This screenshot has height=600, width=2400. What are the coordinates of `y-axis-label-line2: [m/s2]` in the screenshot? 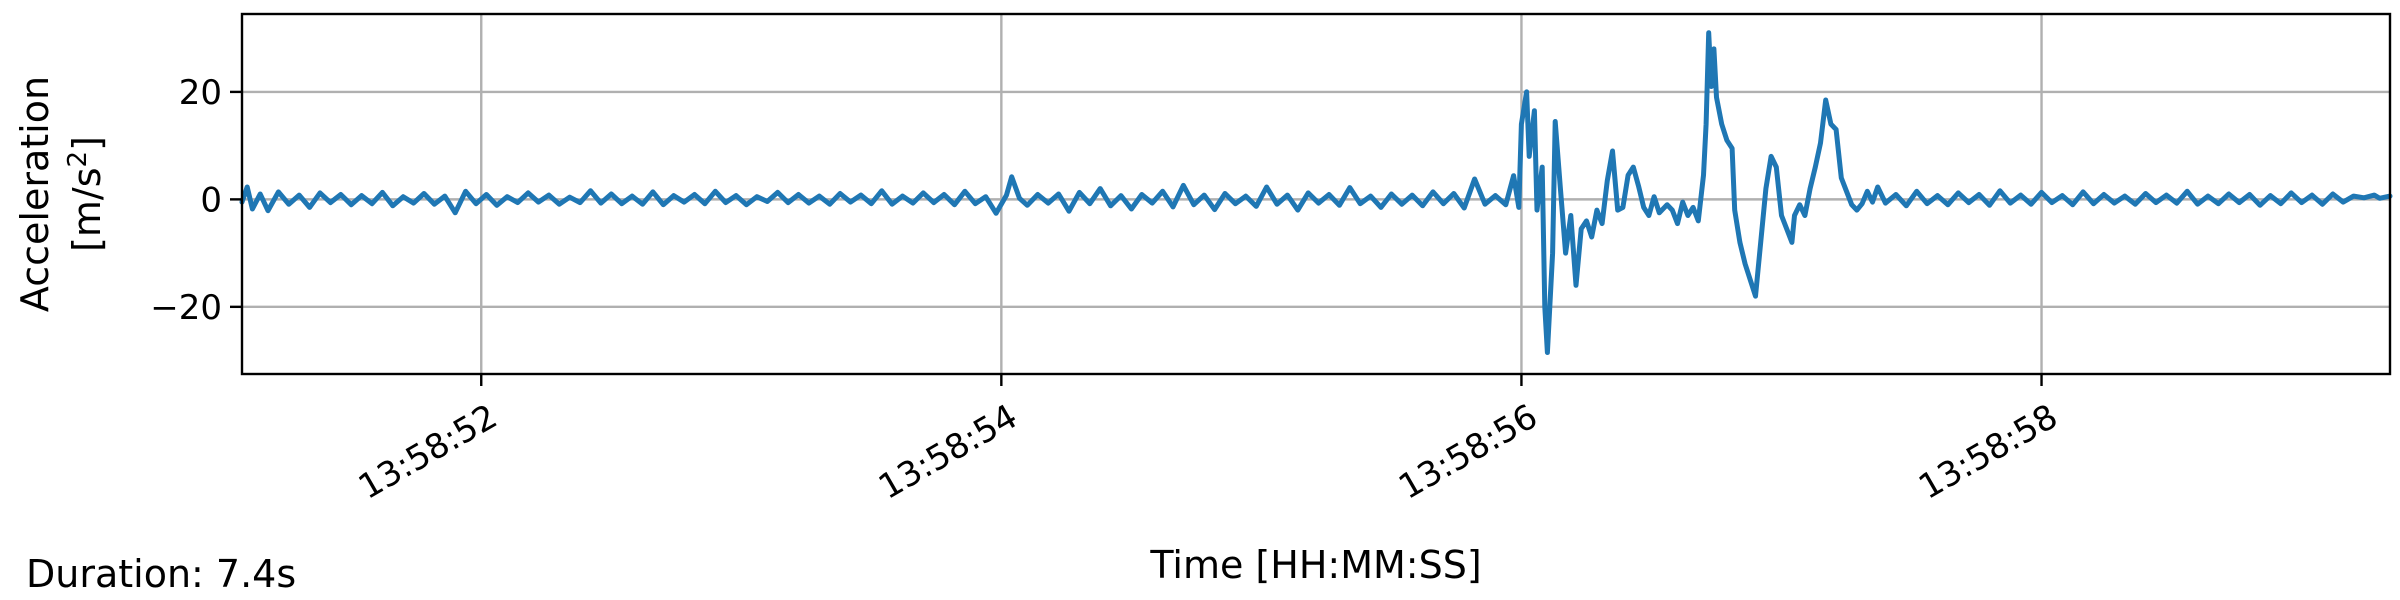 It's located at (86, 194).